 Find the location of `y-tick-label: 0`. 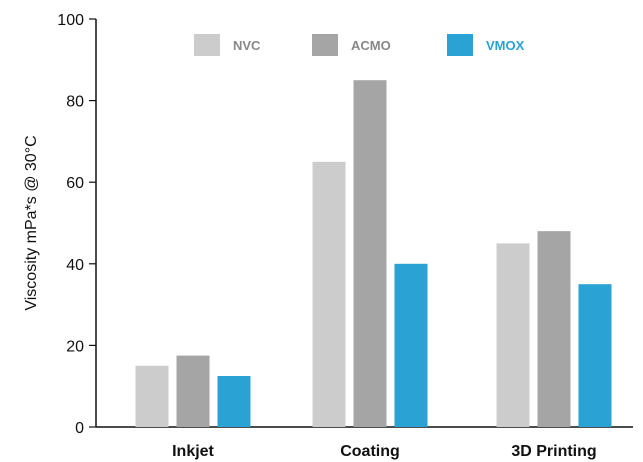

y-tick-label: 0 is located at coordinates (79, 428).